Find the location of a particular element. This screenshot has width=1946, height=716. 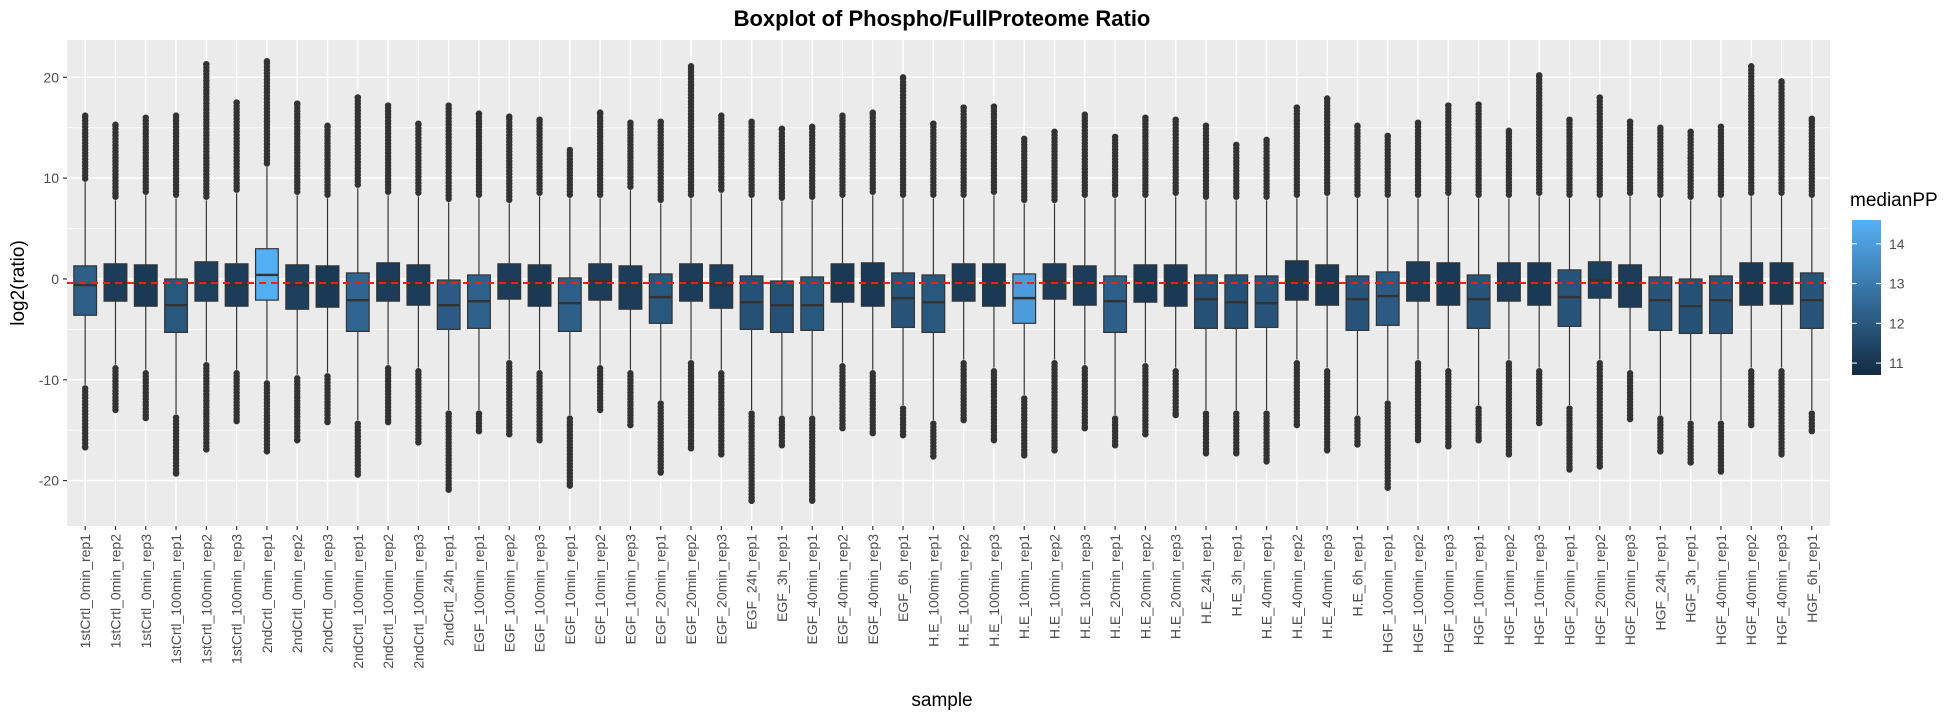

box-EGF_20min_rep1 is located at coordinates (660, 297).